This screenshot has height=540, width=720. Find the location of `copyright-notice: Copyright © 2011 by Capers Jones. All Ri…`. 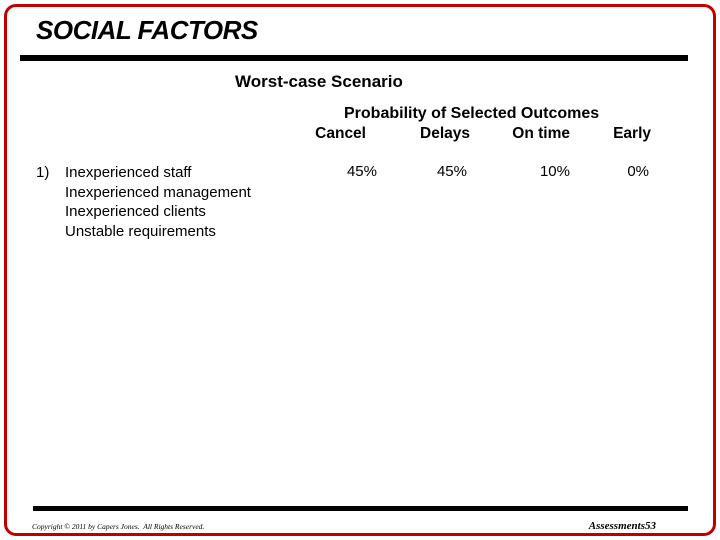

copyright-notice: Copyright © 2011 by Capers Jones. All Ri… is located at coordinates (118, 526).